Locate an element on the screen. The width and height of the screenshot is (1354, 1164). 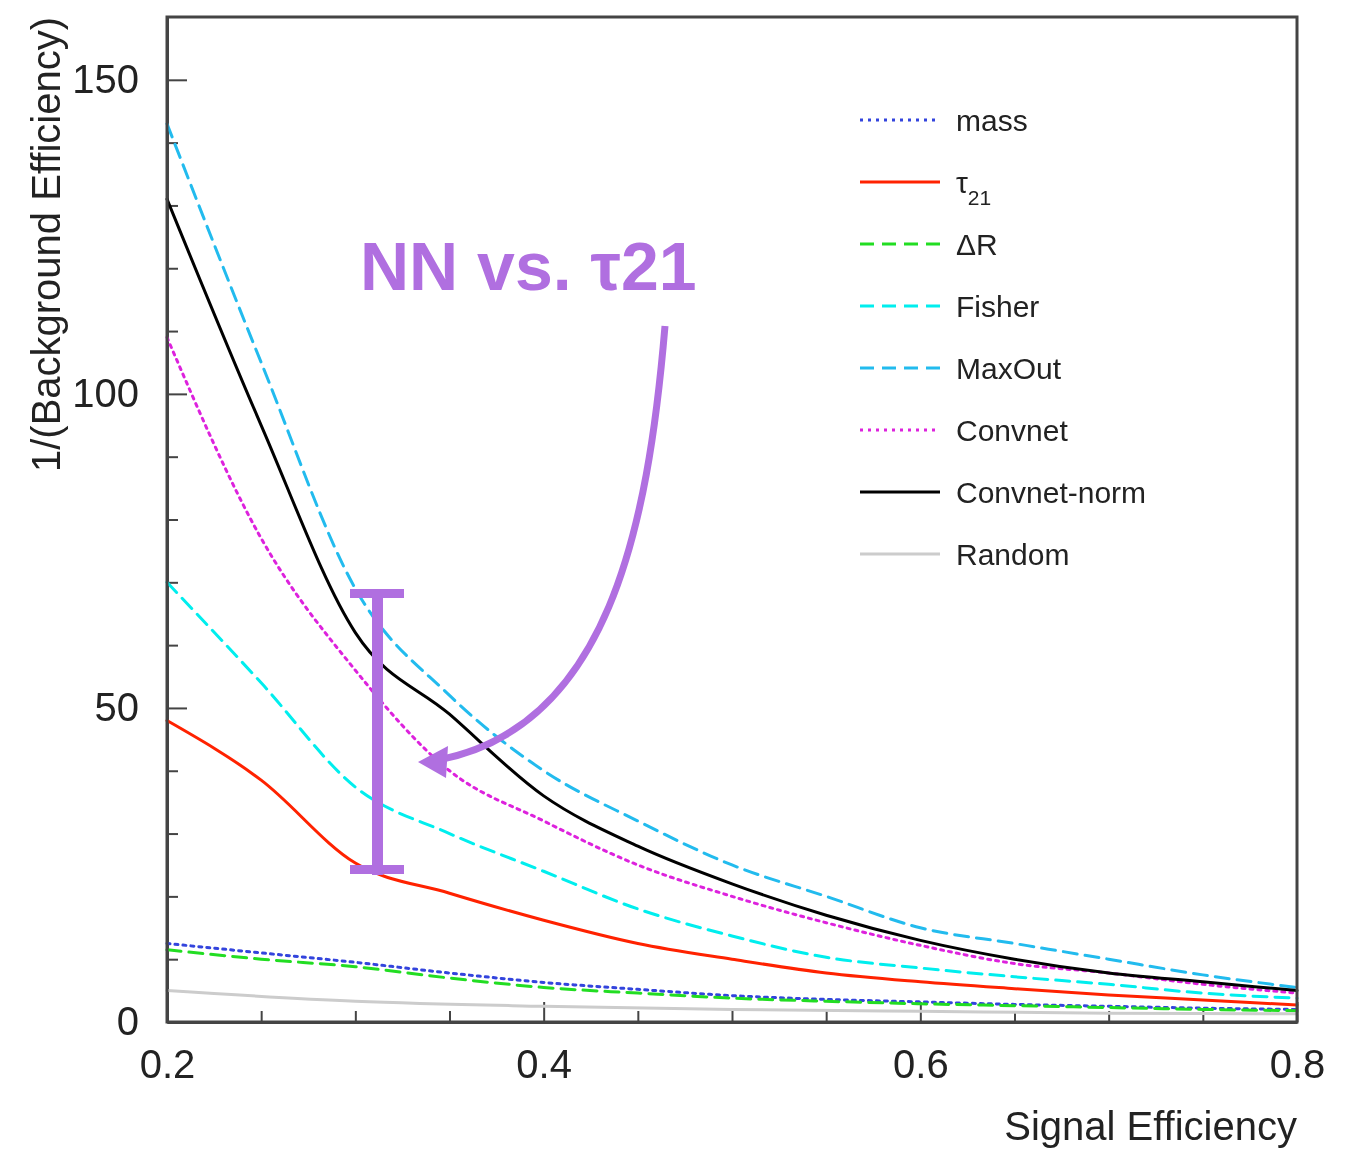
legend-label: Random is located at coordinates (1013, 554).